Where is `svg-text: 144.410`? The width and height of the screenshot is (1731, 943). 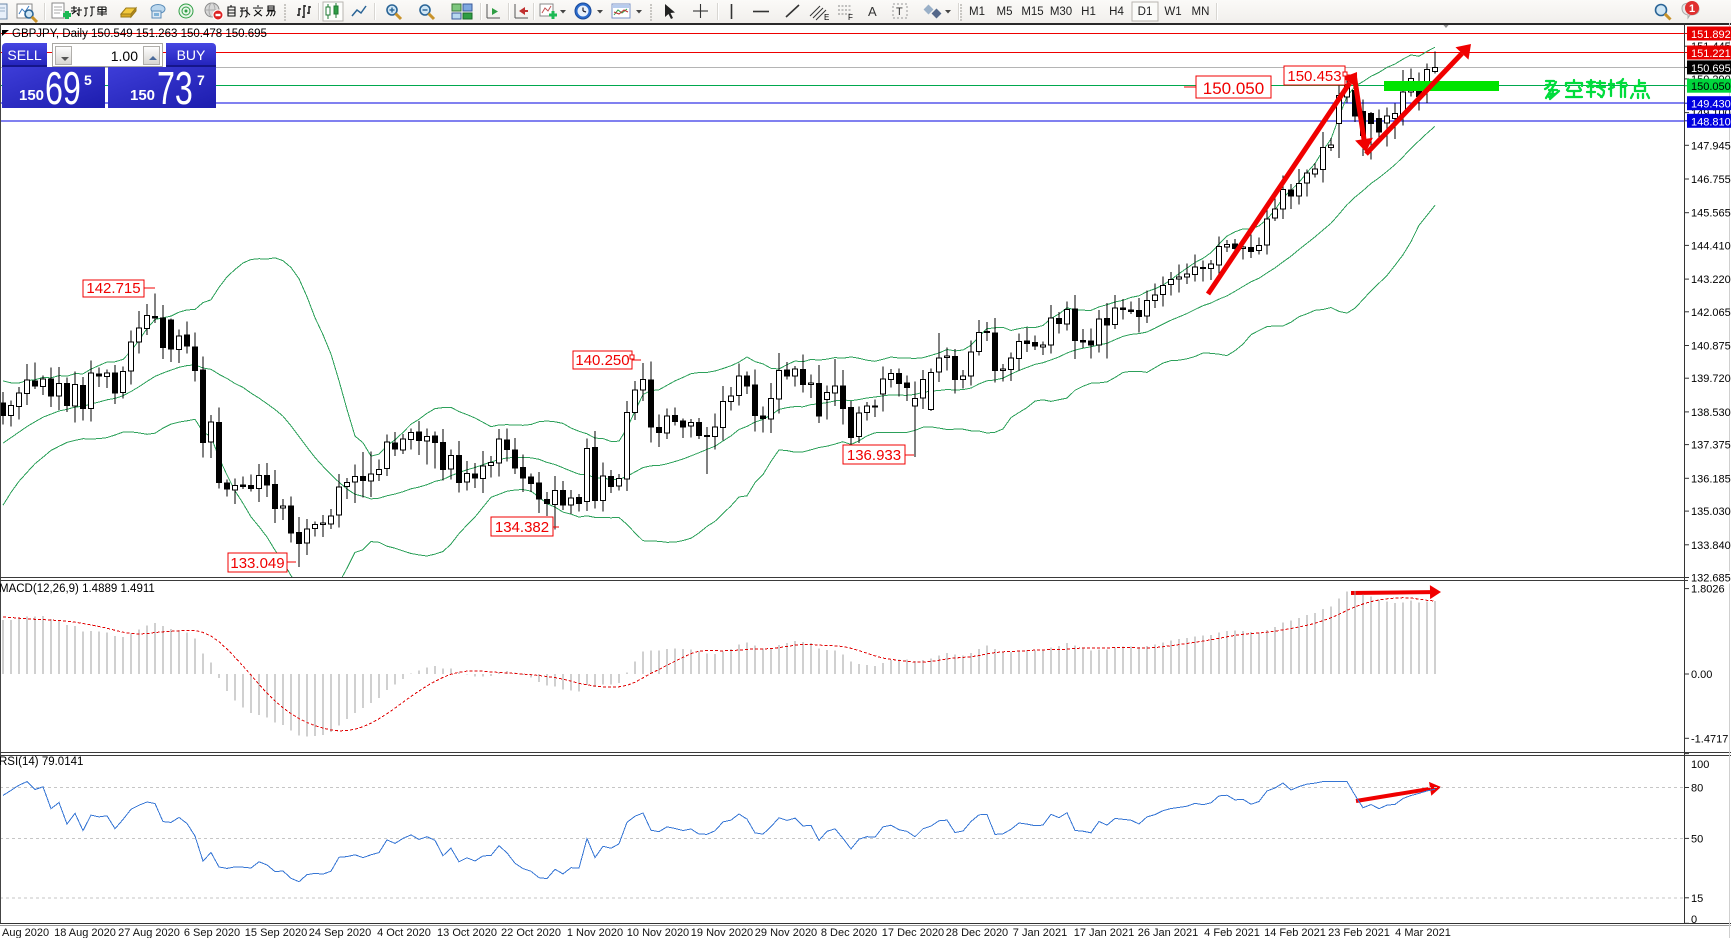 svg-text: 144.410 is located at coordinates (1711, 246).